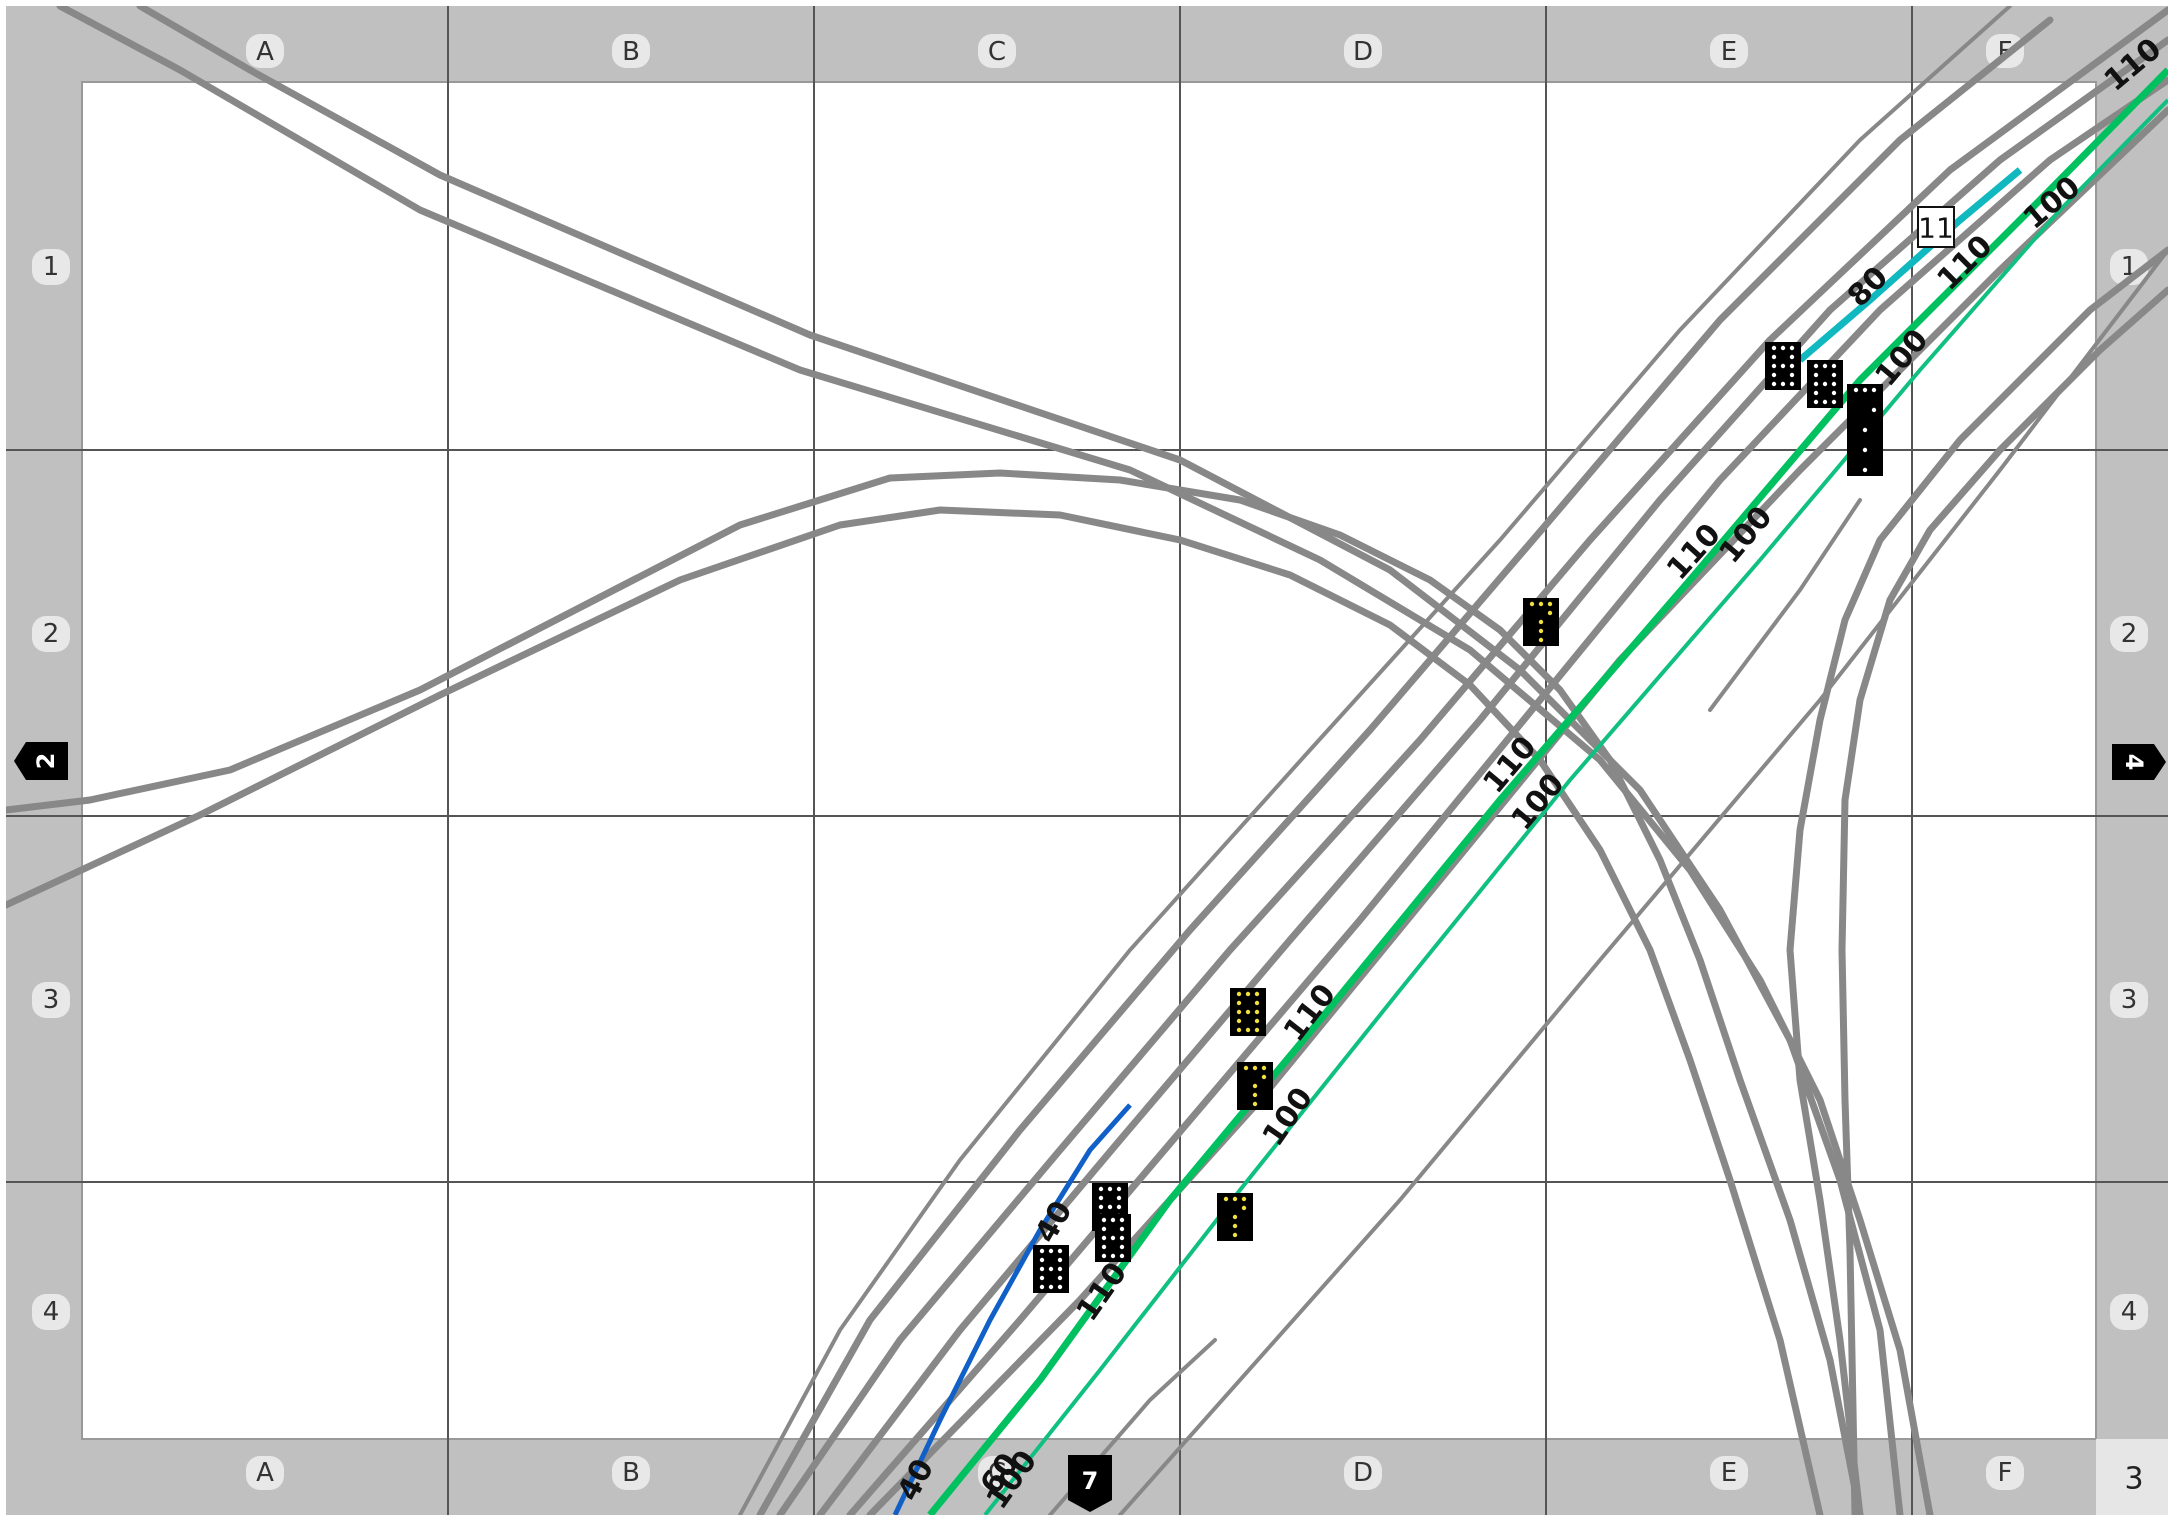  Describe the element at coordinates (2129, 1312) in the screenshot. I see `row-label-right-4: 4` at that location.